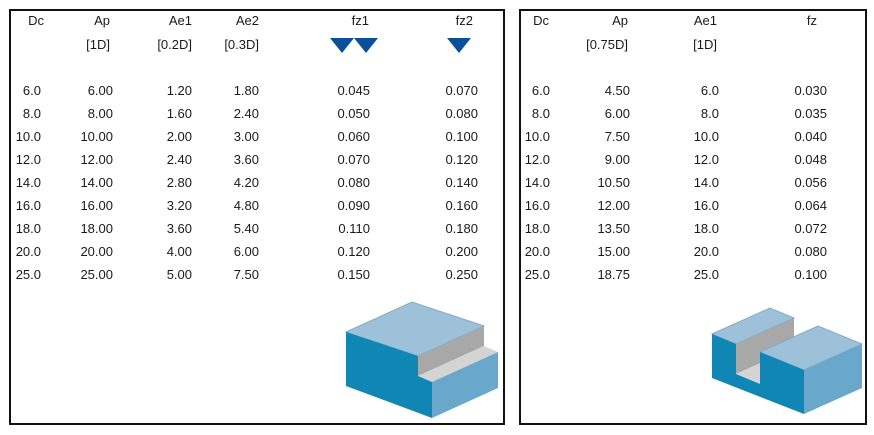 Image resolution: width=874 pixels, height=435 pixels. What do you see at coordinates (246, 90) in the screenshot?
I see `left-cell-ae2: 1.80` at bounding box center [246, 90].